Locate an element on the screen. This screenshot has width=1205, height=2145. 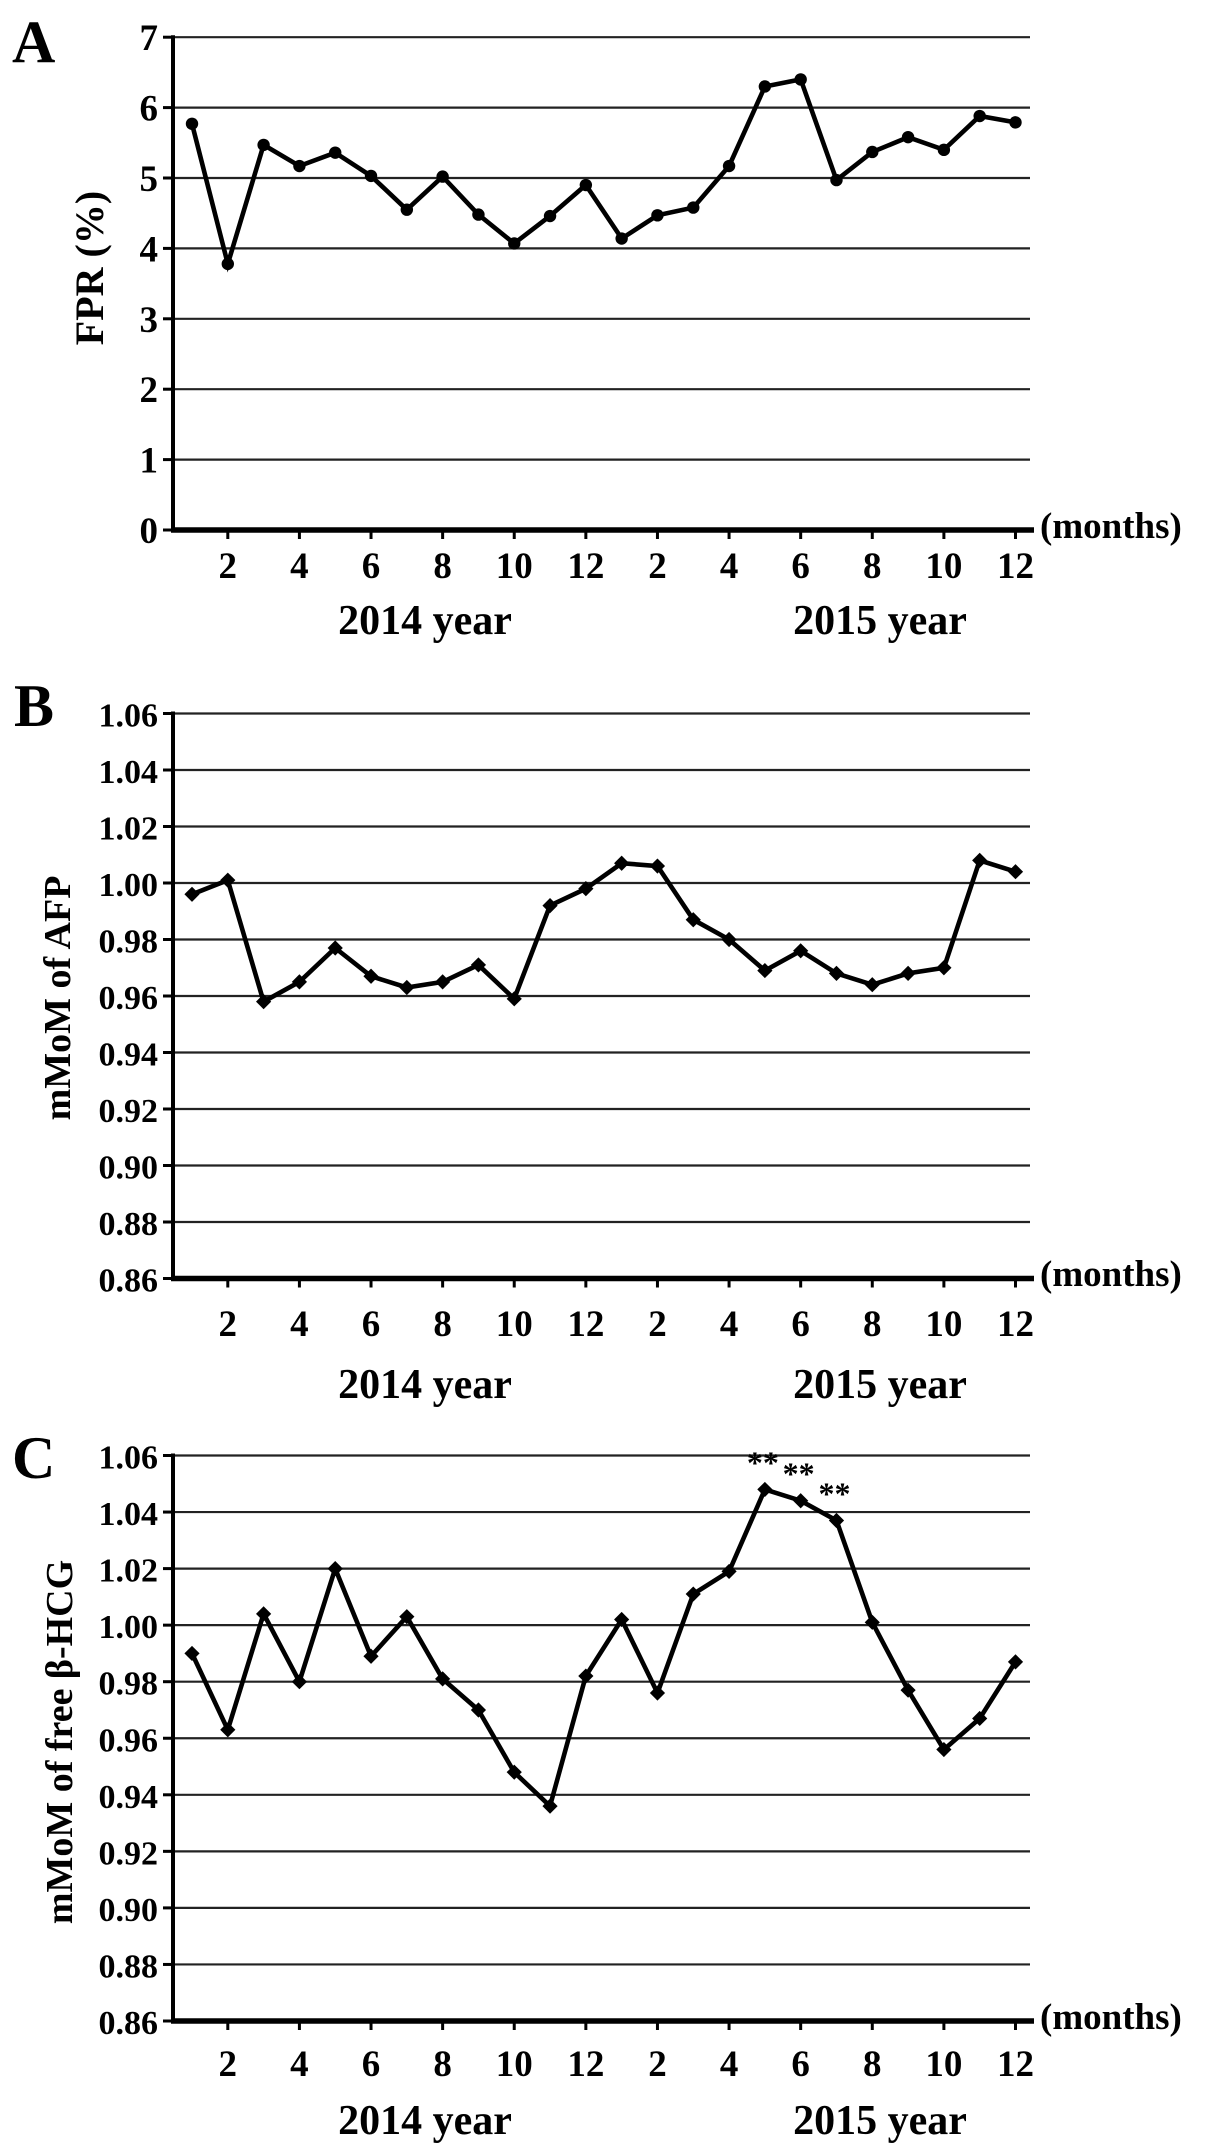
y-tick-label: 3 is located at coordinates (149, 320).